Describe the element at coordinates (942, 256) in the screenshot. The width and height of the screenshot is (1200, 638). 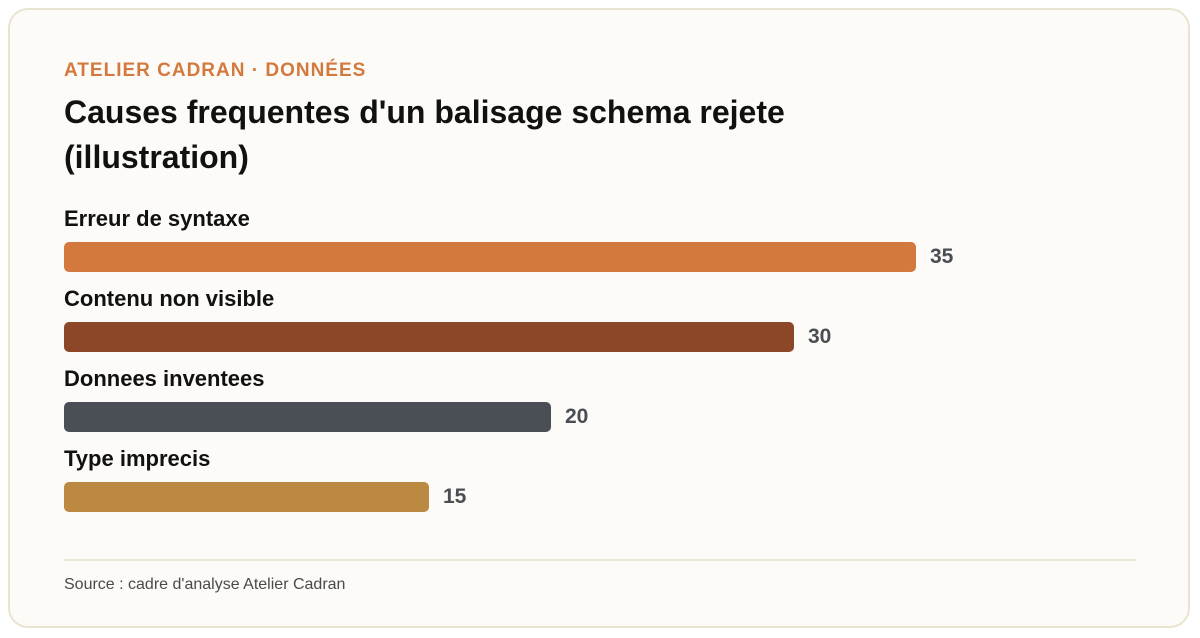
I see `bar-value-label: 35` at that location.